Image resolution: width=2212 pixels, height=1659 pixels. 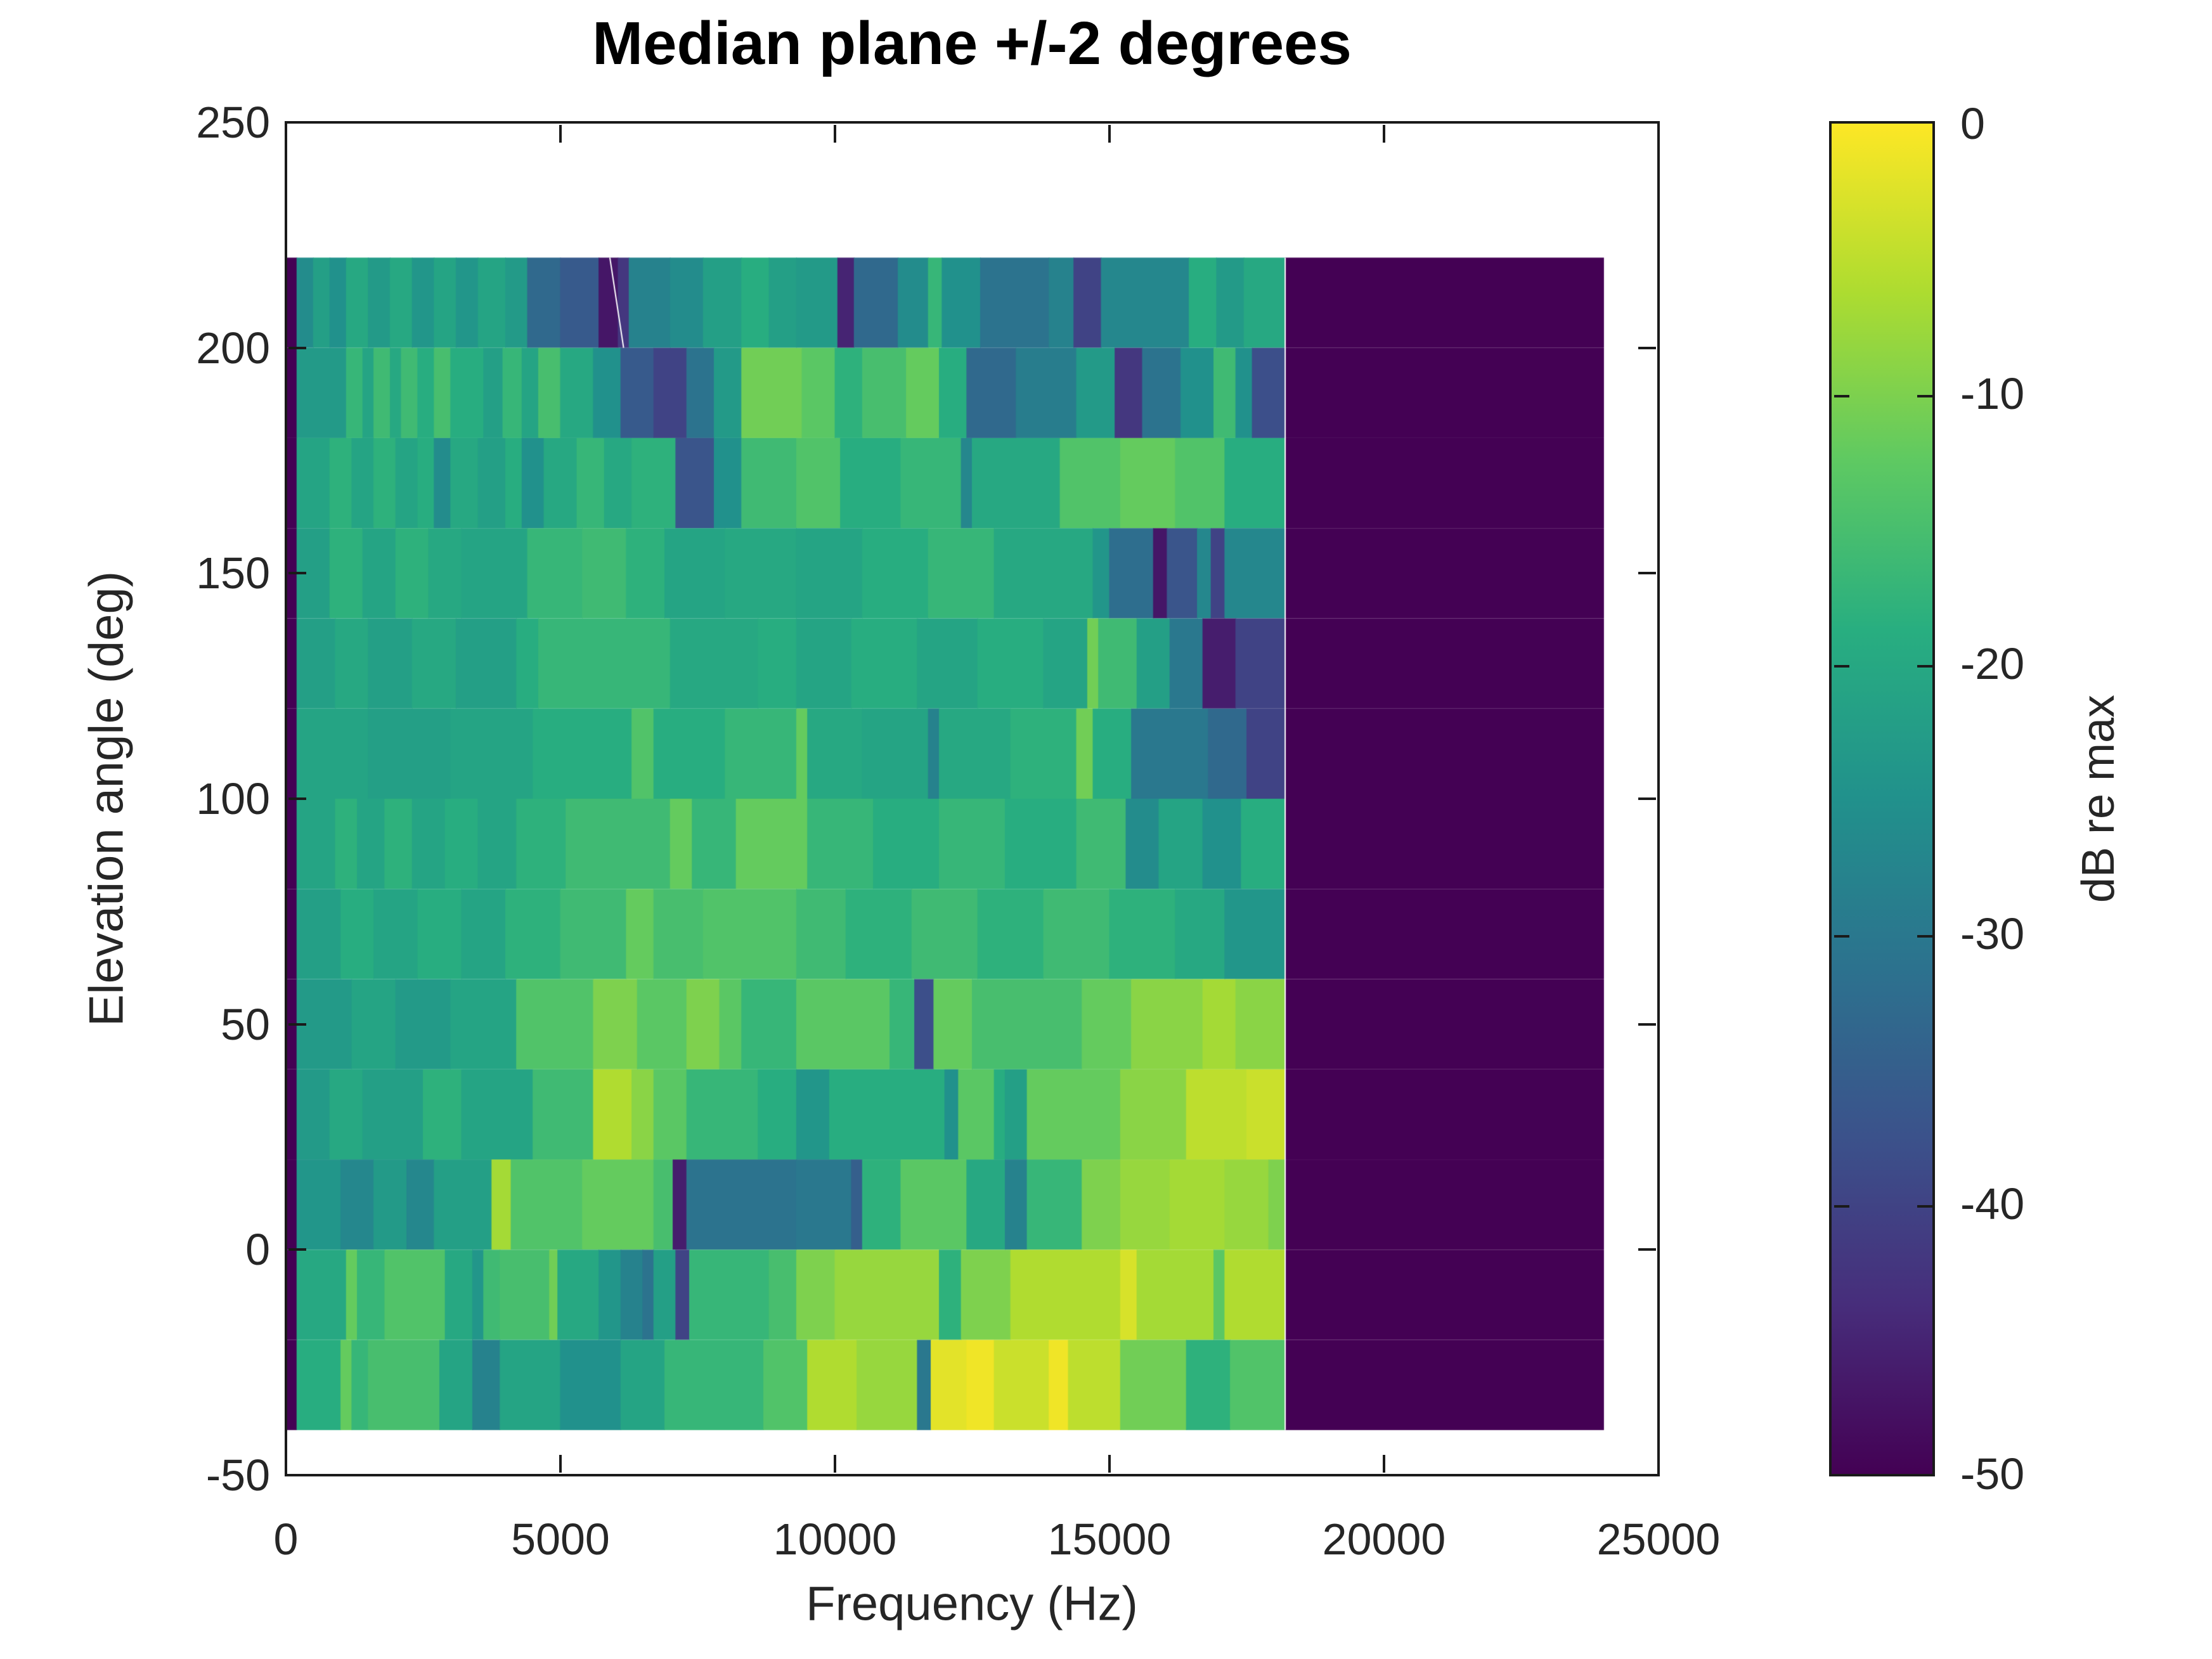 What do you see at coordinates (1992, 1474) in the screenshot?
I see `colorbar-tick-label: -50` at bounding box center [1992, 1474].